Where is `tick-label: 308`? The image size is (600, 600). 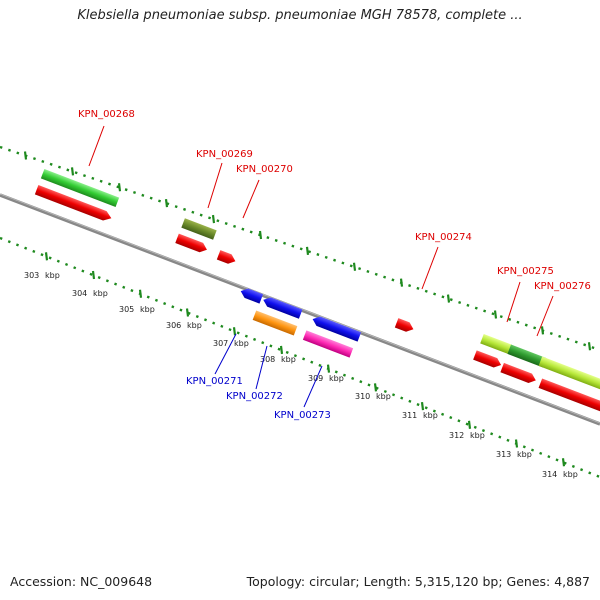 tick-label: 308 is located at coordinates (267, 359).